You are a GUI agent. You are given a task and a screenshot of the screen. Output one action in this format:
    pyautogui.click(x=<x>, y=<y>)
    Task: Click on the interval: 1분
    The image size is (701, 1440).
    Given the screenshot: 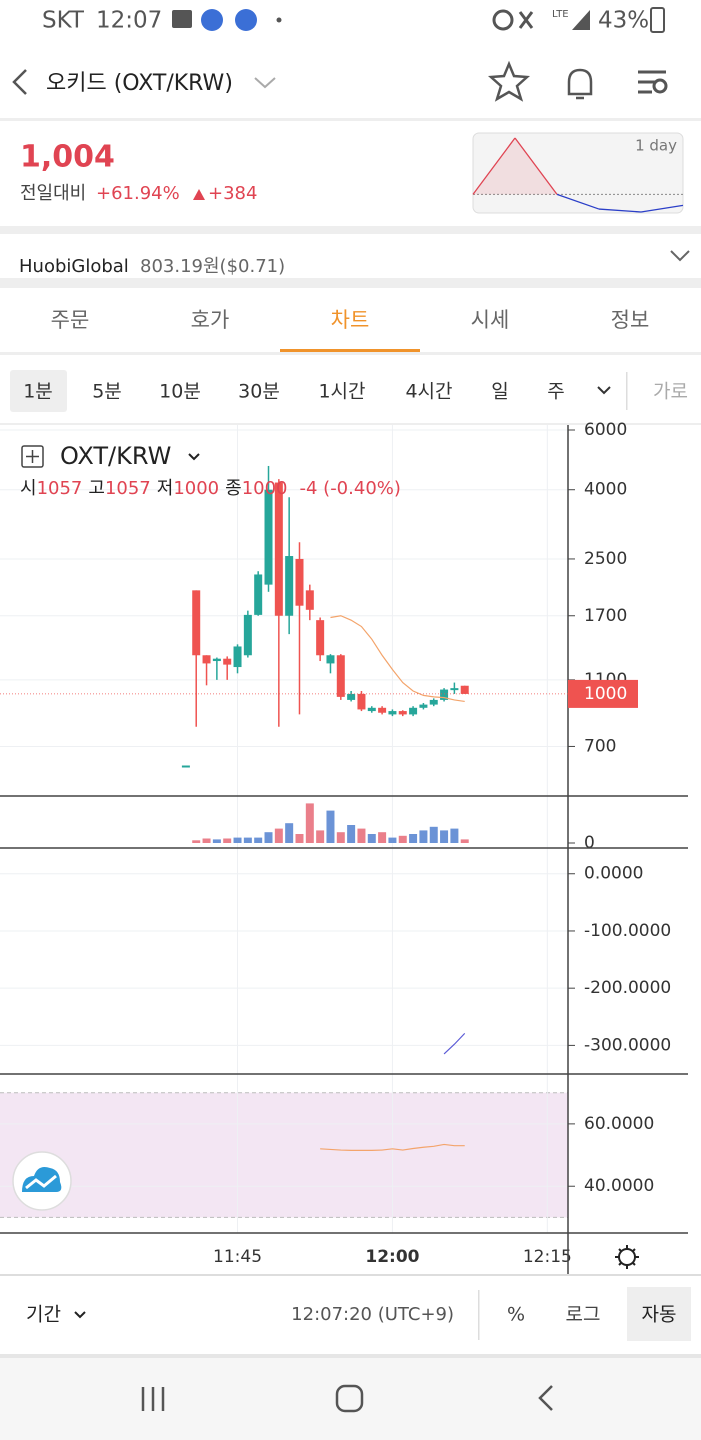 What is the action you would take?
    pyautogui.click(x=38, y=392)
    